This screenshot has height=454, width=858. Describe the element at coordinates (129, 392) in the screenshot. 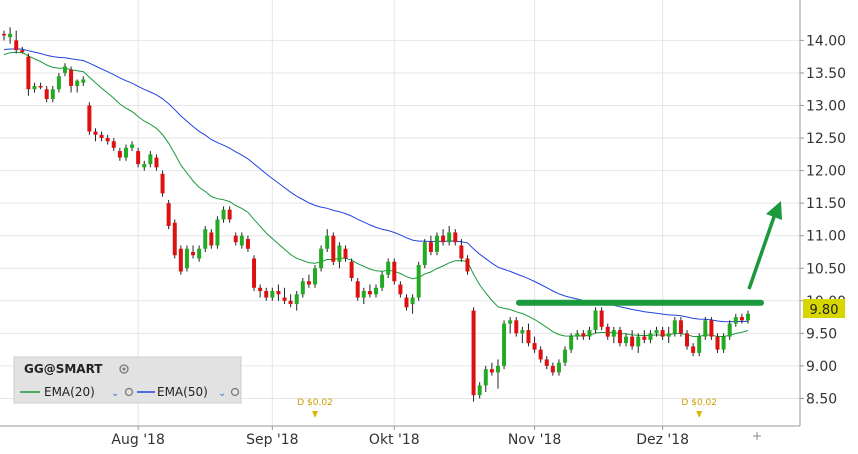

I see `legend-ema20-settings-icon` at that location.